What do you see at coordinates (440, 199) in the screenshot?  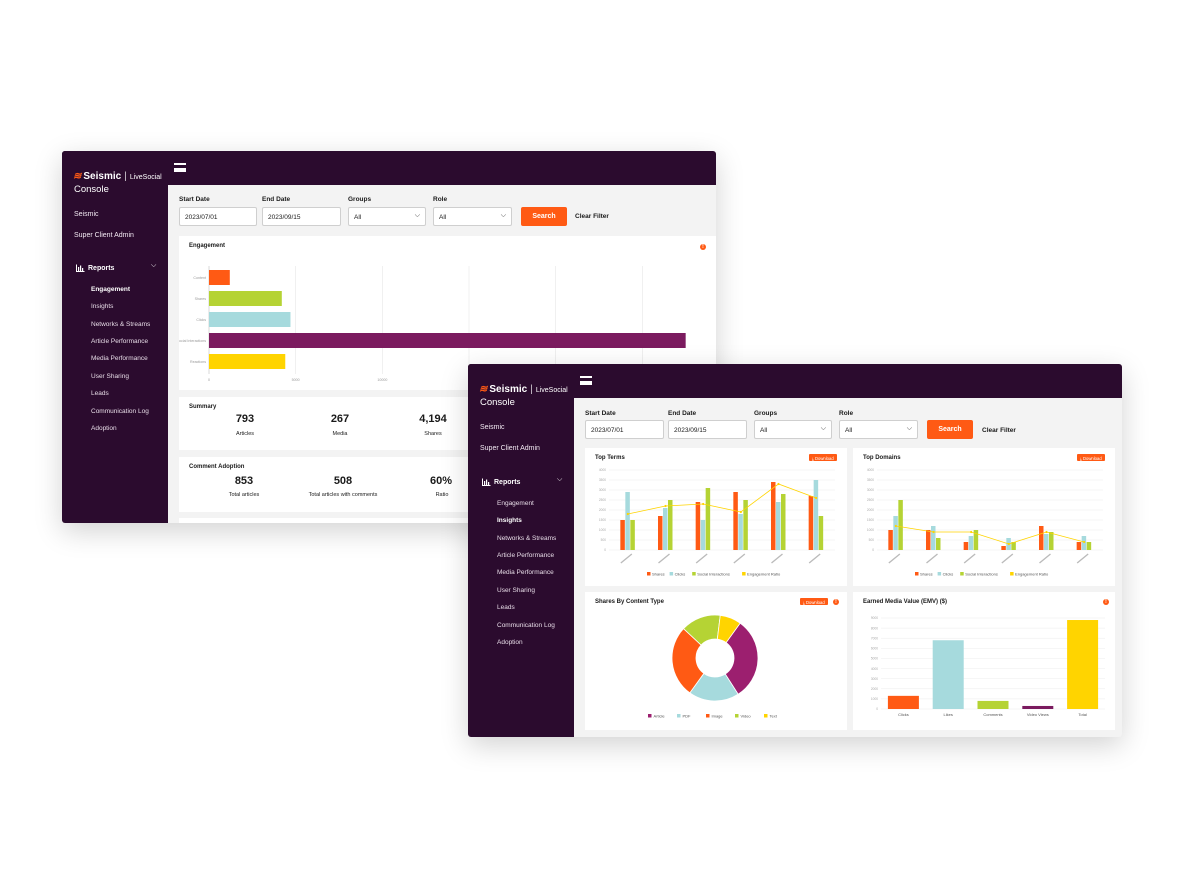 I see `role-label: Role` at bounding box center [440, 199].